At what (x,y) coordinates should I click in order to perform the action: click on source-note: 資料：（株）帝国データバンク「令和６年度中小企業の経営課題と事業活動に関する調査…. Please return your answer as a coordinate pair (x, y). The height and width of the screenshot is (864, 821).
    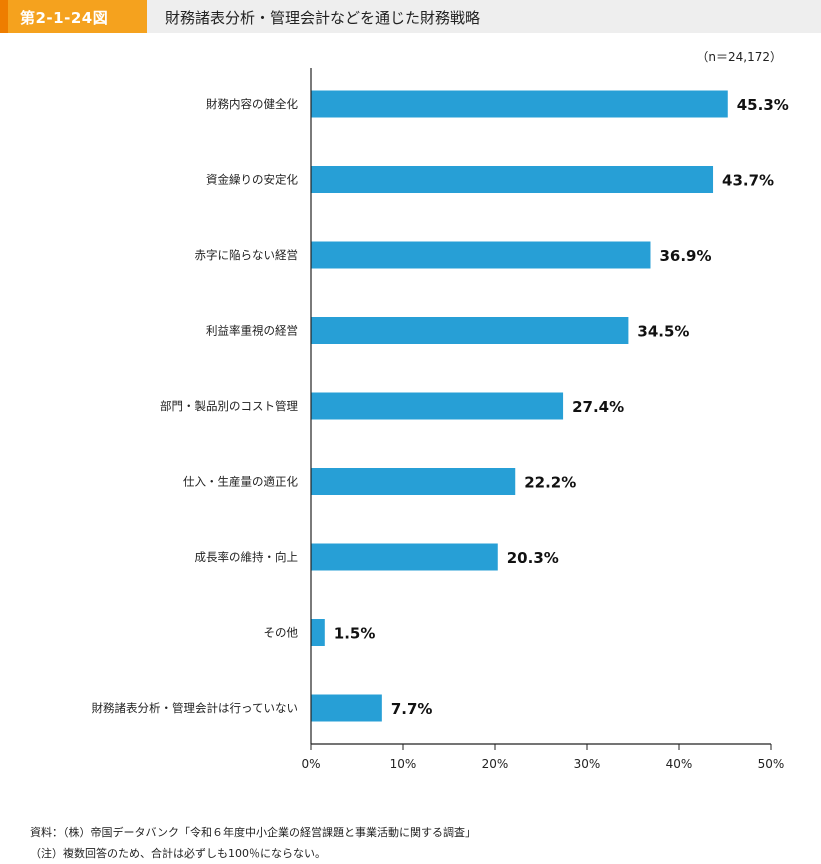
    Looking at the image, I should click on (253, 832).